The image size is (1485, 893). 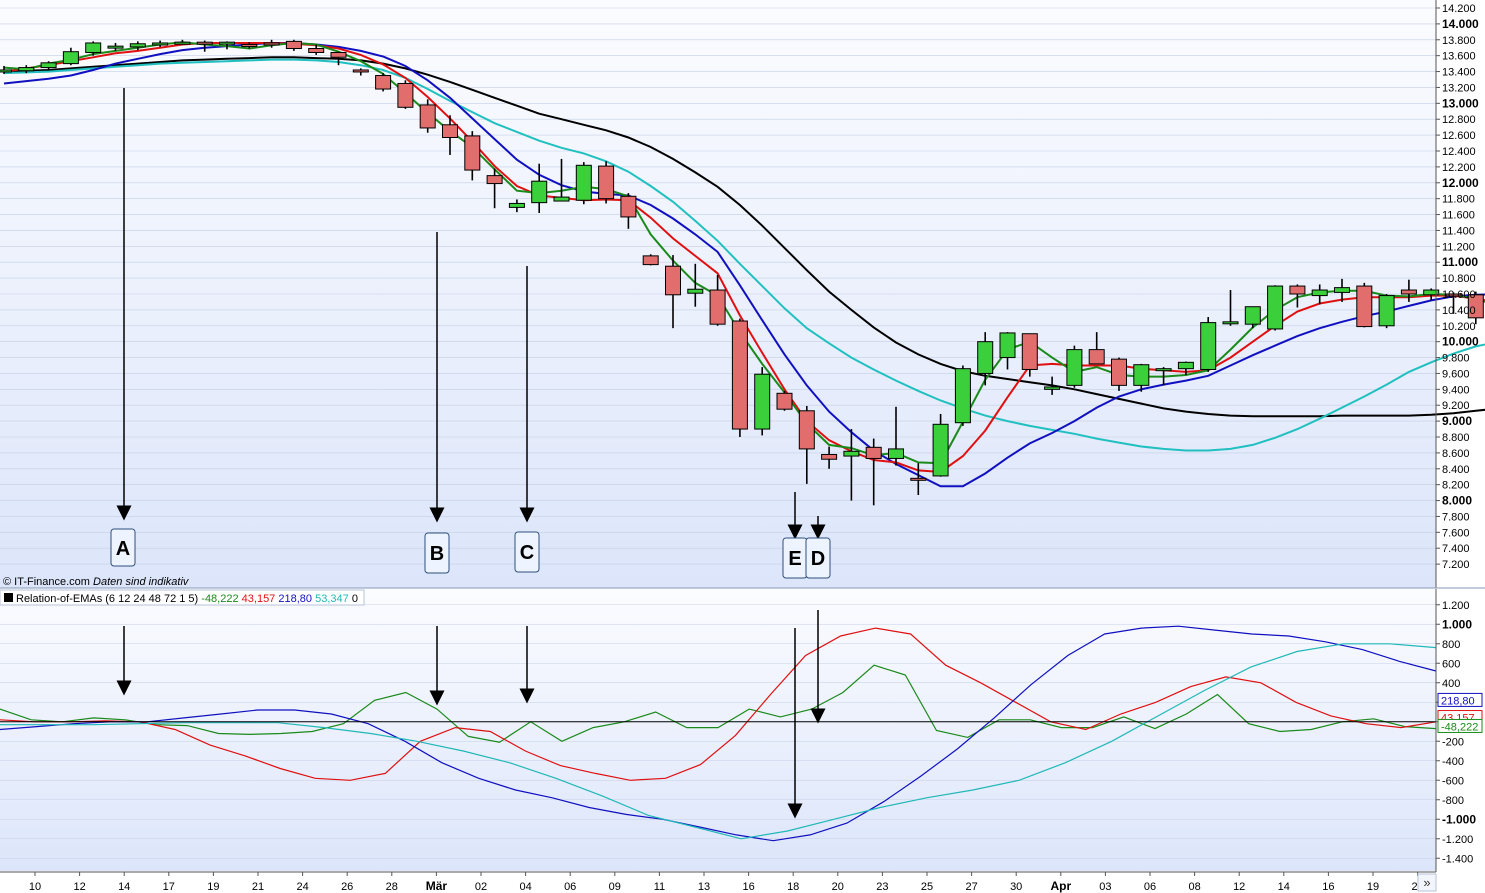 I want to click on indicator-tick-label: 400, so click(x=1451, y=684).